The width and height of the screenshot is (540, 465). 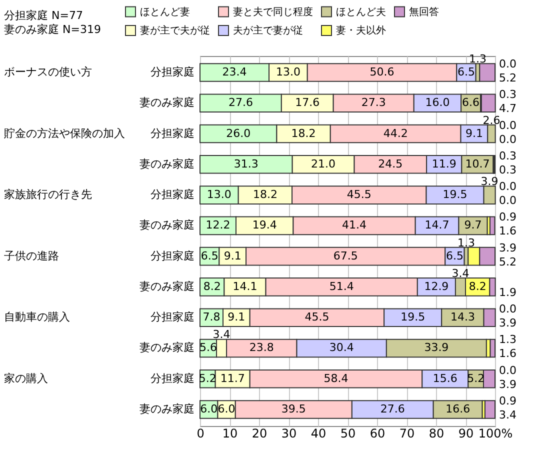 I want to click on data-label: 51.4, so click(x=341, y=286).